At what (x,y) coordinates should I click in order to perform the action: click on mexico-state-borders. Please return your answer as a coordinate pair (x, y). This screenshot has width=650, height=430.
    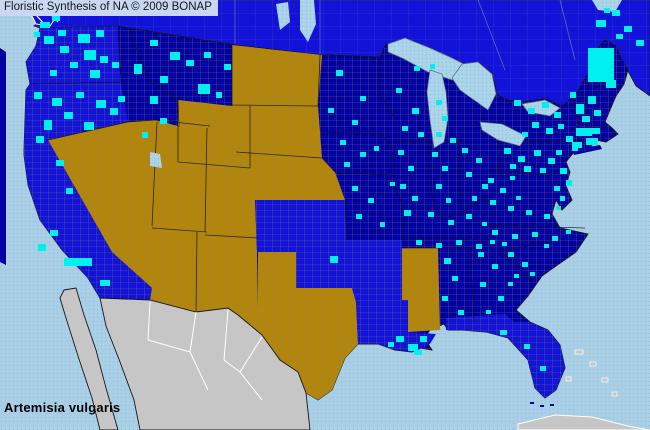
    Looking at the image, I should click on (205, 351).